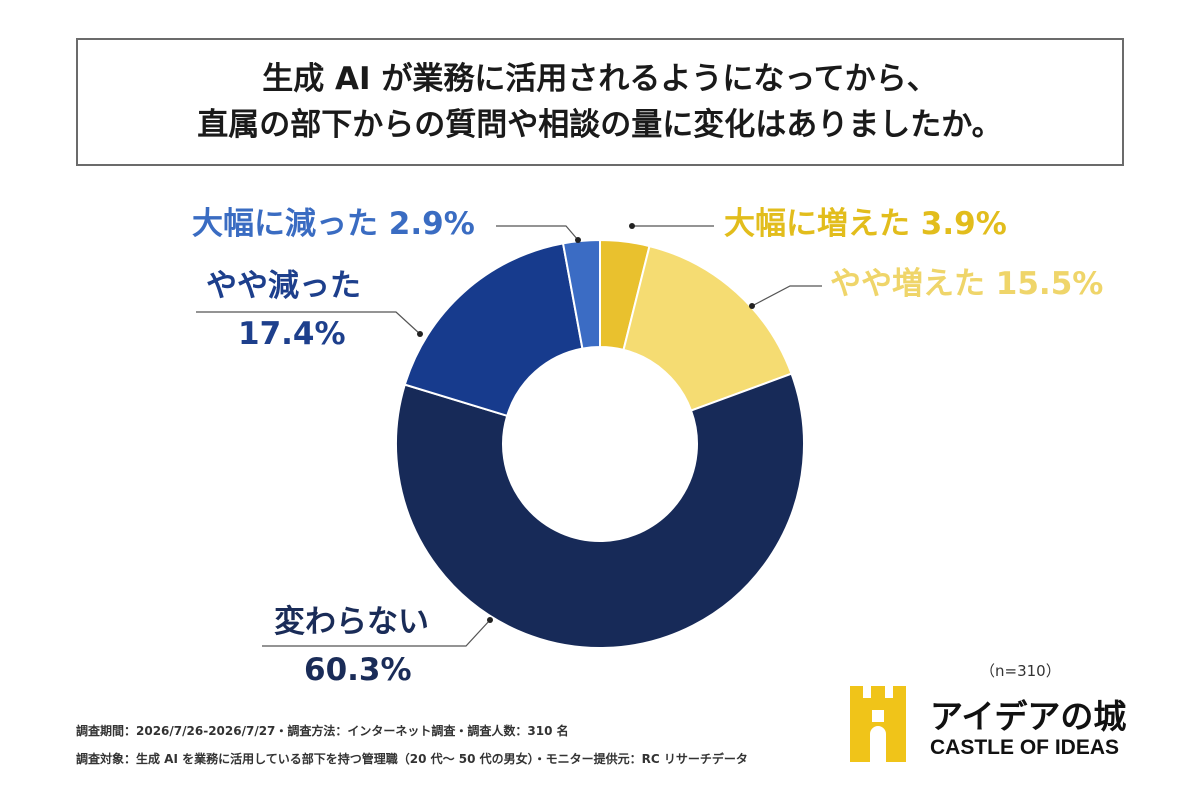 The height and width of the screenshot is (800, 1200). What do you see at coordinates (537, 233) in the screenshot?
I see `leader-greatly-decreased` at bounding box center [537, 233].